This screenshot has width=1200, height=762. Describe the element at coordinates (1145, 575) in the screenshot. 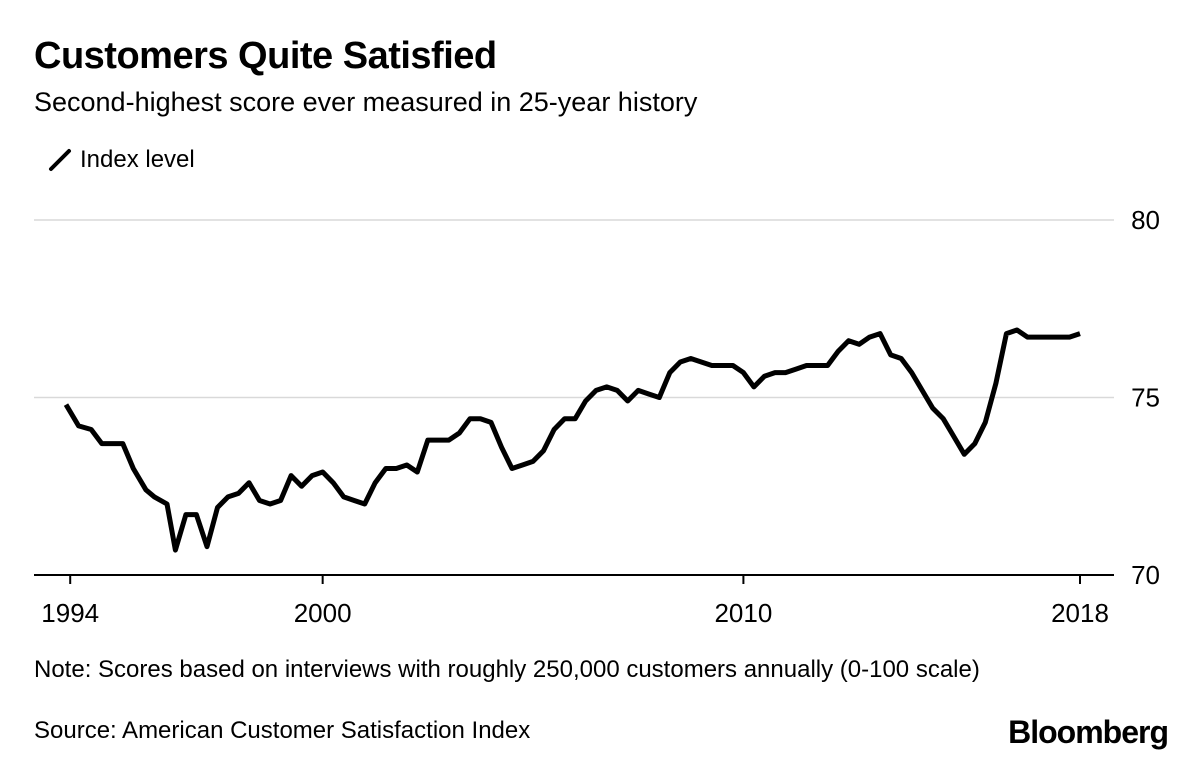

I see `y-tick-label-70: 70` at that location.